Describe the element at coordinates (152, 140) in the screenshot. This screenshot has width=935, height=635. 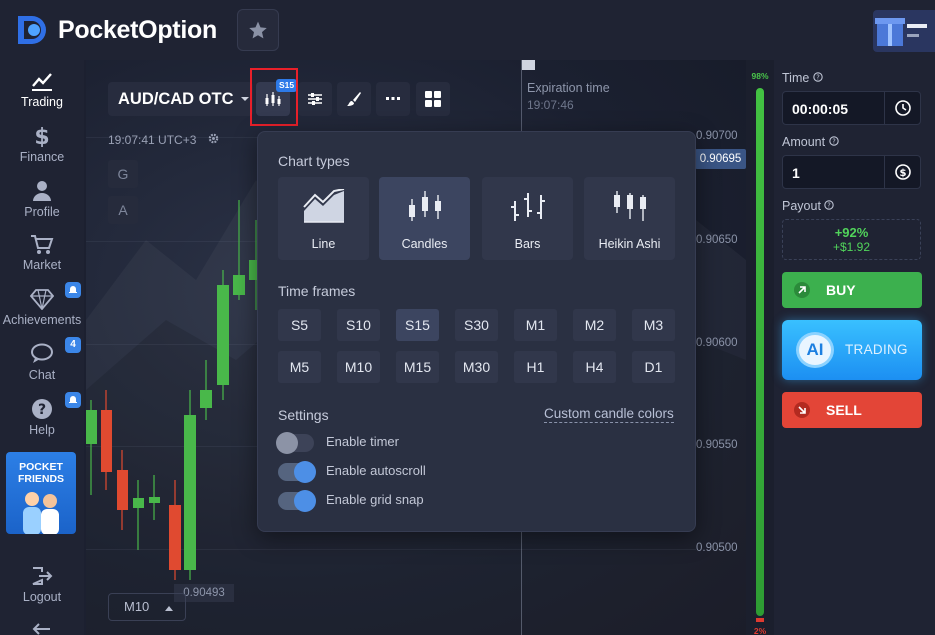
I see `clock-text: 19:07:41 UTC+3` at that location.